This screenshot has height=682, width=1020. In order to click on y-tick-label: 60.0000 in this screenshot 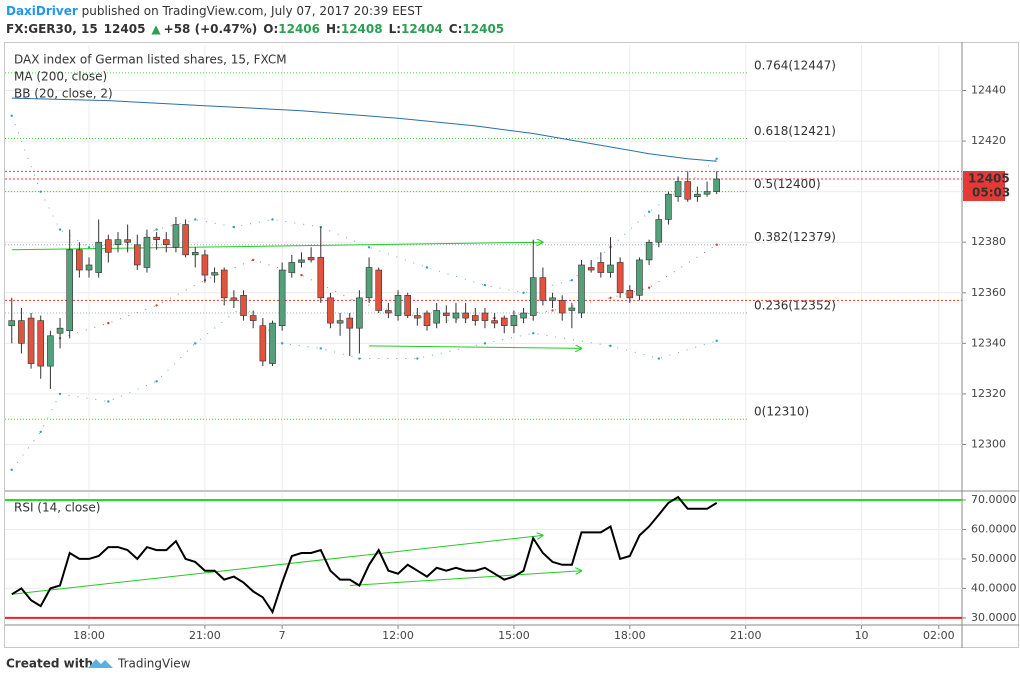, I will do `click(994, 528)`.